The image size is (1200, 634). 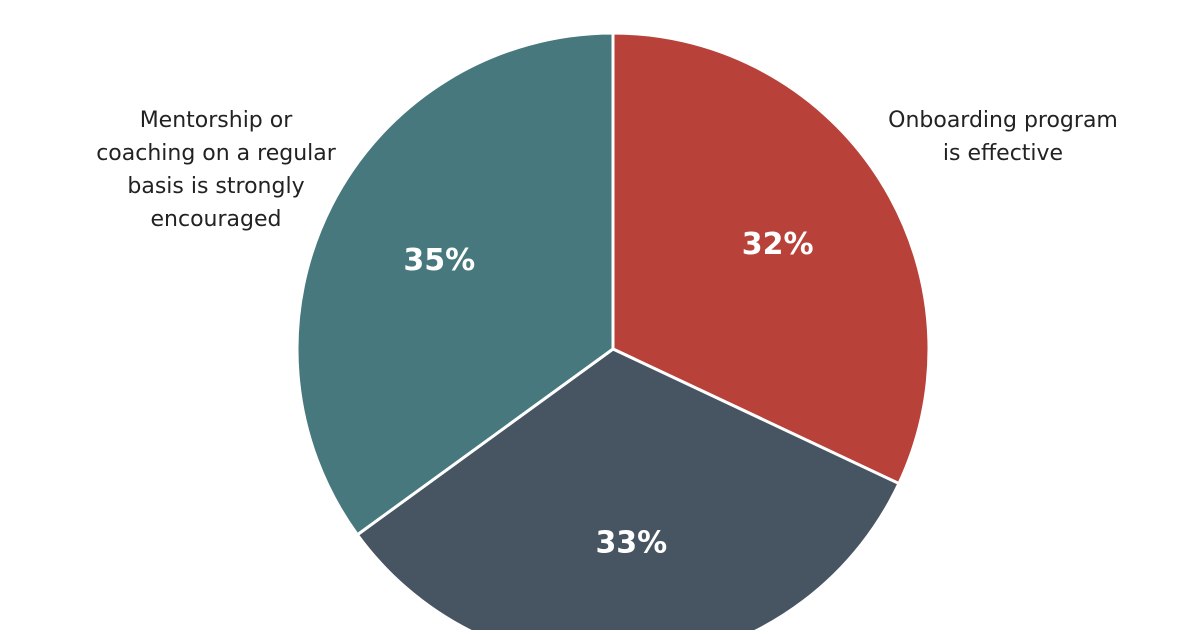 What do you see at coordinates (1003, 137) in the screenshot?
I see `callout-onboarding: Onboarding program is effective` at bounding box center [1003, 137].